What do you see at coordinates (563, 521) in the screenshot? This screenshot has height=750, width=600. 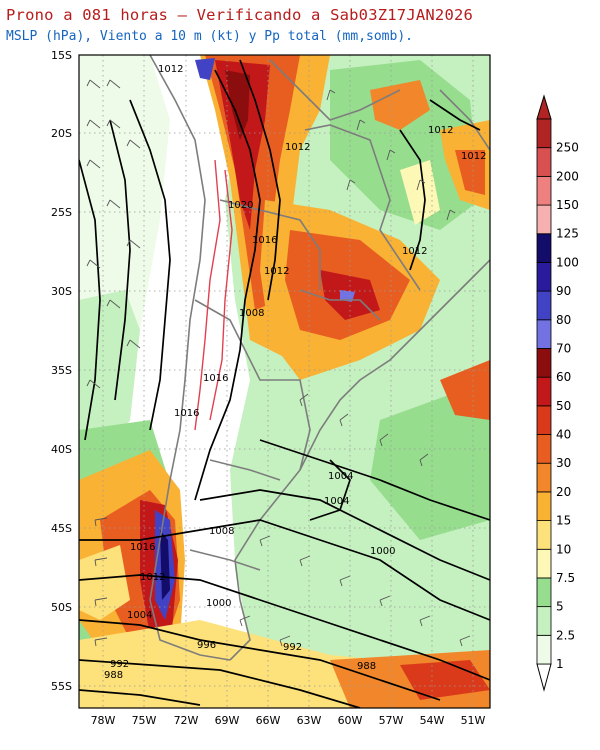 I see `colorbar-label: 15` at bounding box center [563, 521].